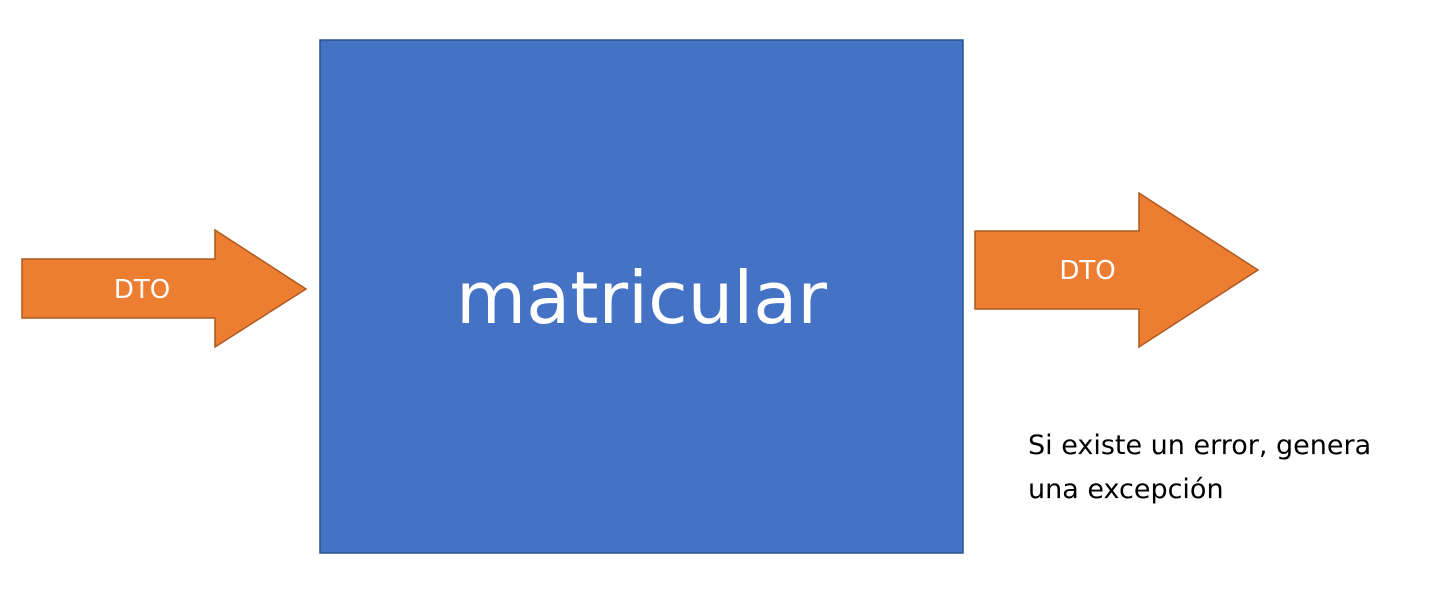 This screenshot has height=602, width=1434. I want to click on error-note-line-1: Si existe un error, genera, so click(1200, 445).